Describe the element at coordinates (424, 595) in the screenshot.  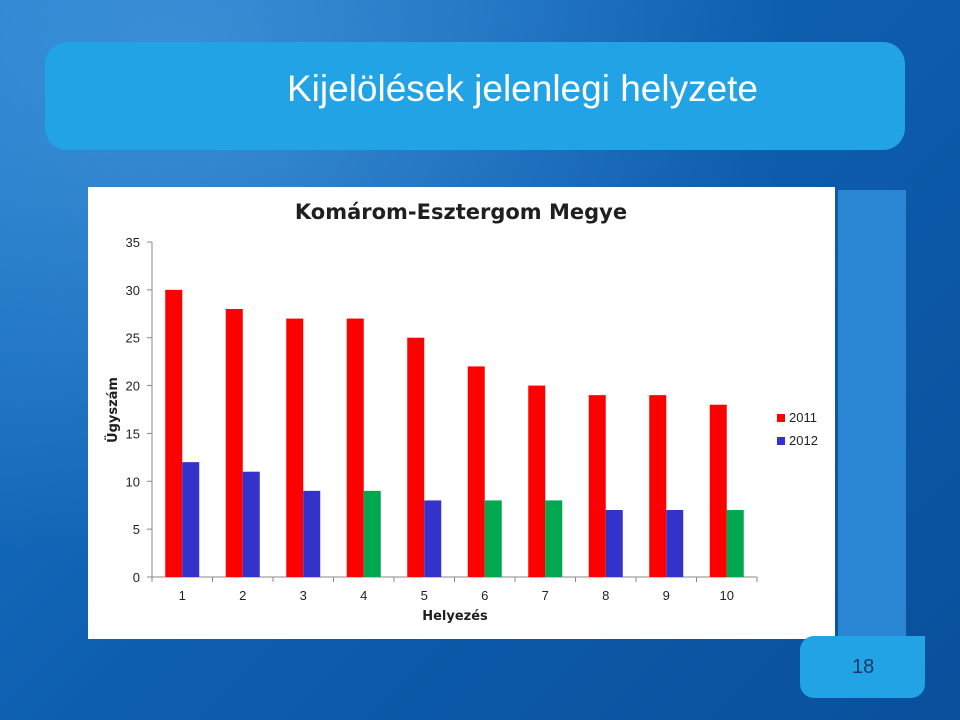
I see `x-tick-label: 5` at that location.